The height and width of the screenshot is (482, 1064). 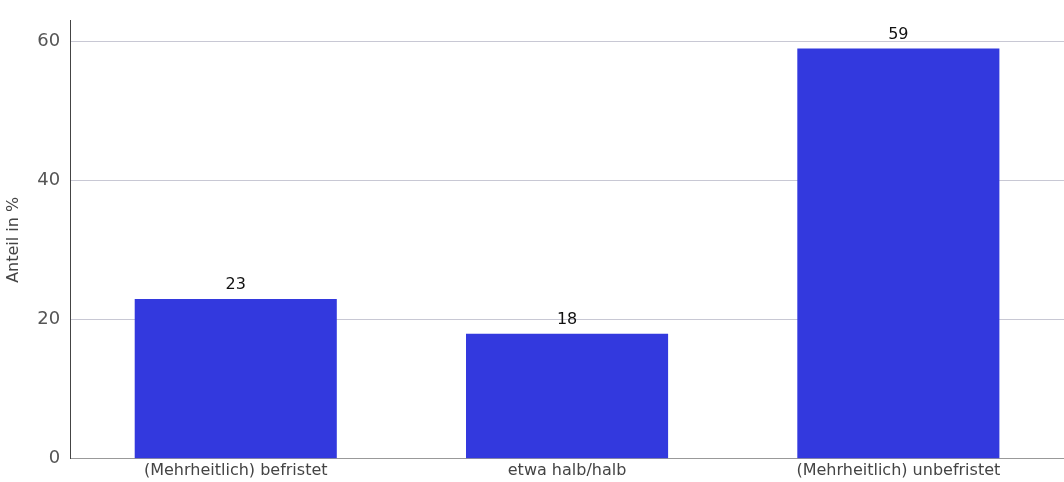 What do you see at coordinates (898, 33) in the screenshot?
I see `data-label: 59` at bounding box center [898, 33].